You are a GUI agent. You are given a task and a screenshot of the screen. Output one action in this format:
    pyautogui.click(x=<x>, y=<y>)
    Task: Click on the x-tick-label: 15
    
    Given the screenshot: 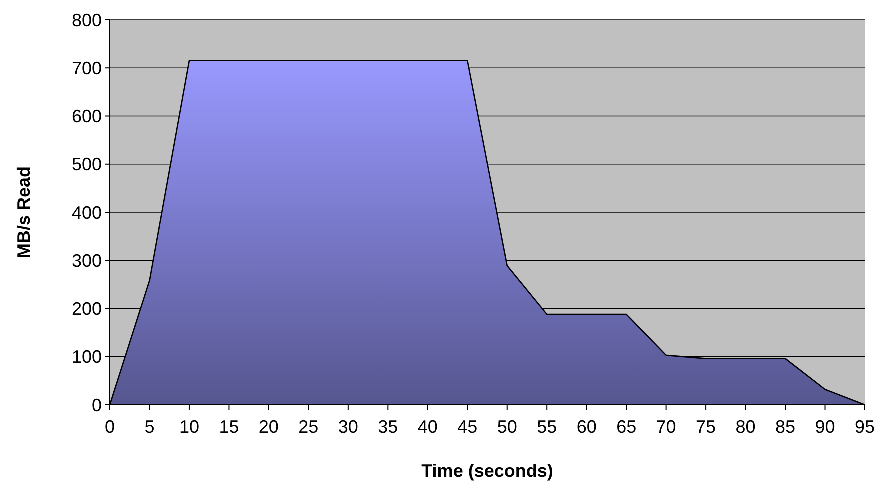 What is the action you would take?
    pyautogui.click(x=229, y=427)
    